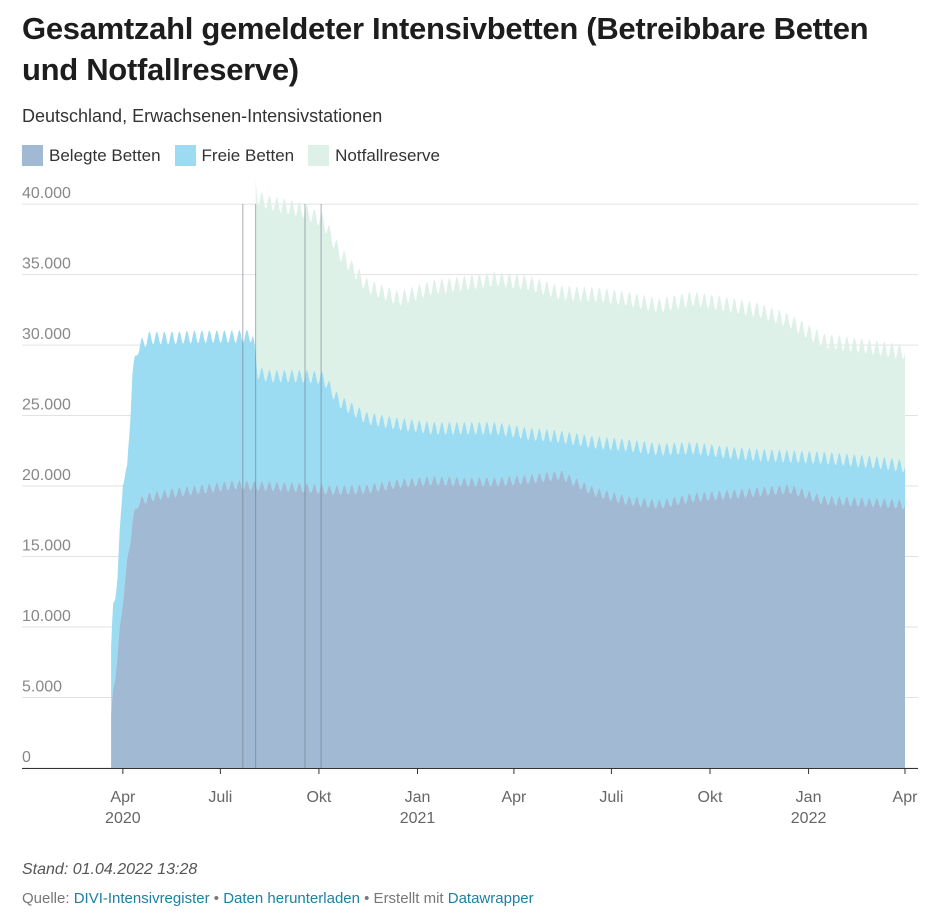  I want to click on legend-label-belegte: Belegte Betten, so click(105, 155).